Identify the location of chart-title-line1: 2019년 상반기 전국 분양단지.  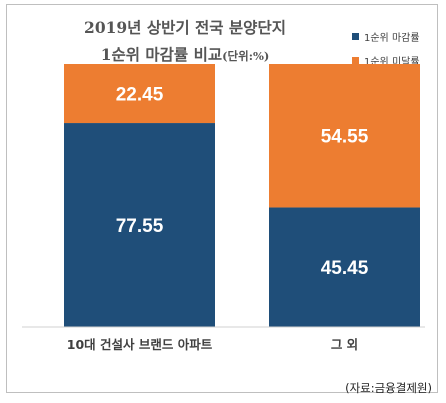
(185, 27).